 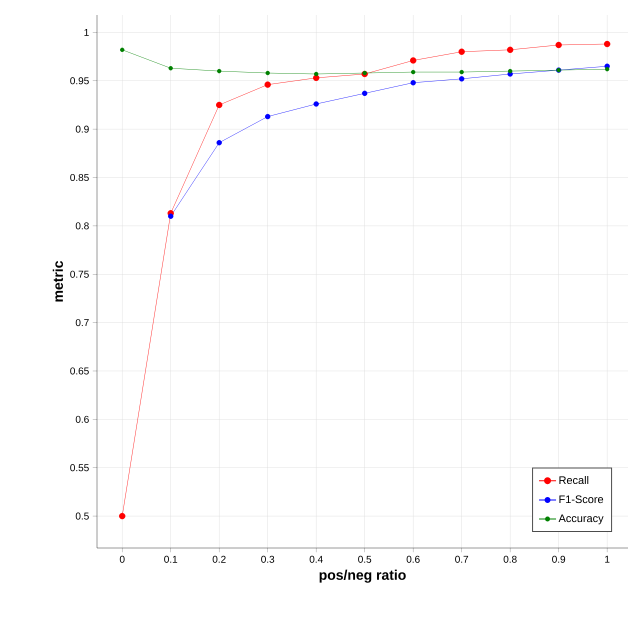 I want to click on x-tick-label: 0, so click(x=122, y=559).